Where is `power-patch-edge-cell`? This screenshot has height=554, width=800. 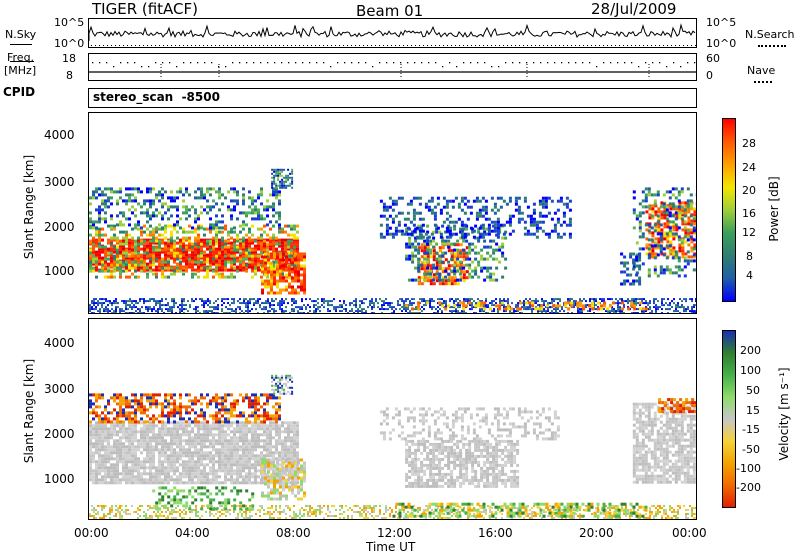 power-patch-edge-cell is located at coordinates (503, 277).